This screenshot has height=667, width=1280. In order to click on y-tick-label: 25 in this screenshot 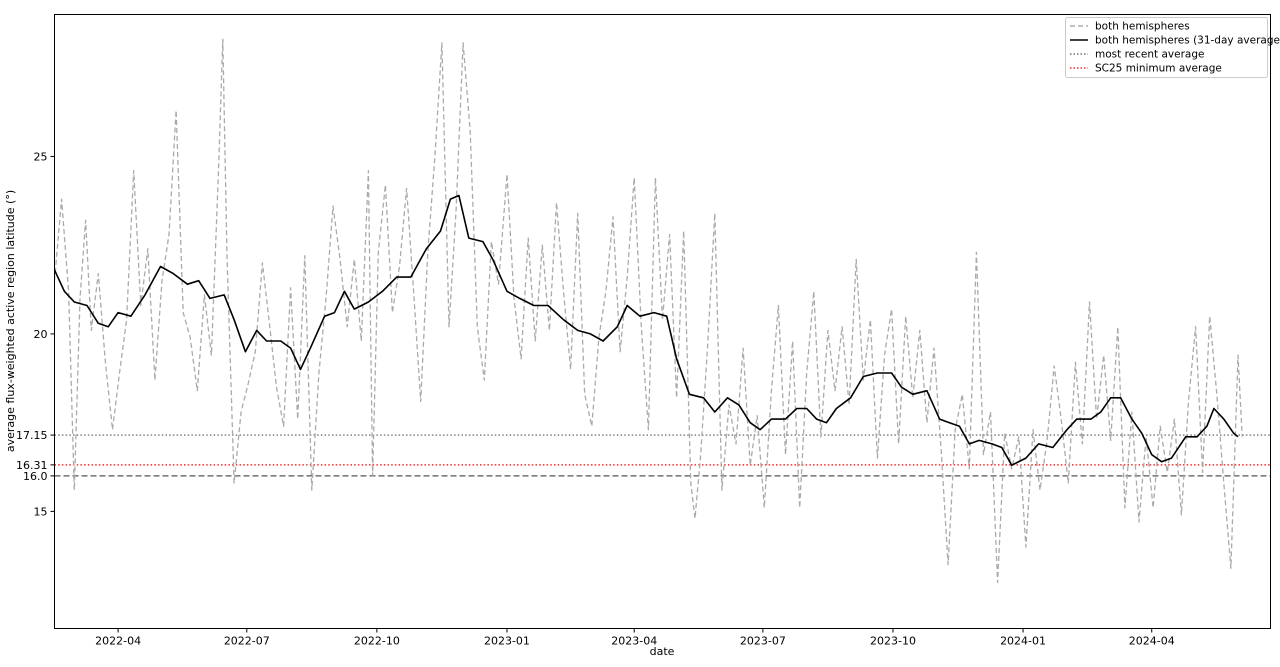, I will do `click(41, 156)`.